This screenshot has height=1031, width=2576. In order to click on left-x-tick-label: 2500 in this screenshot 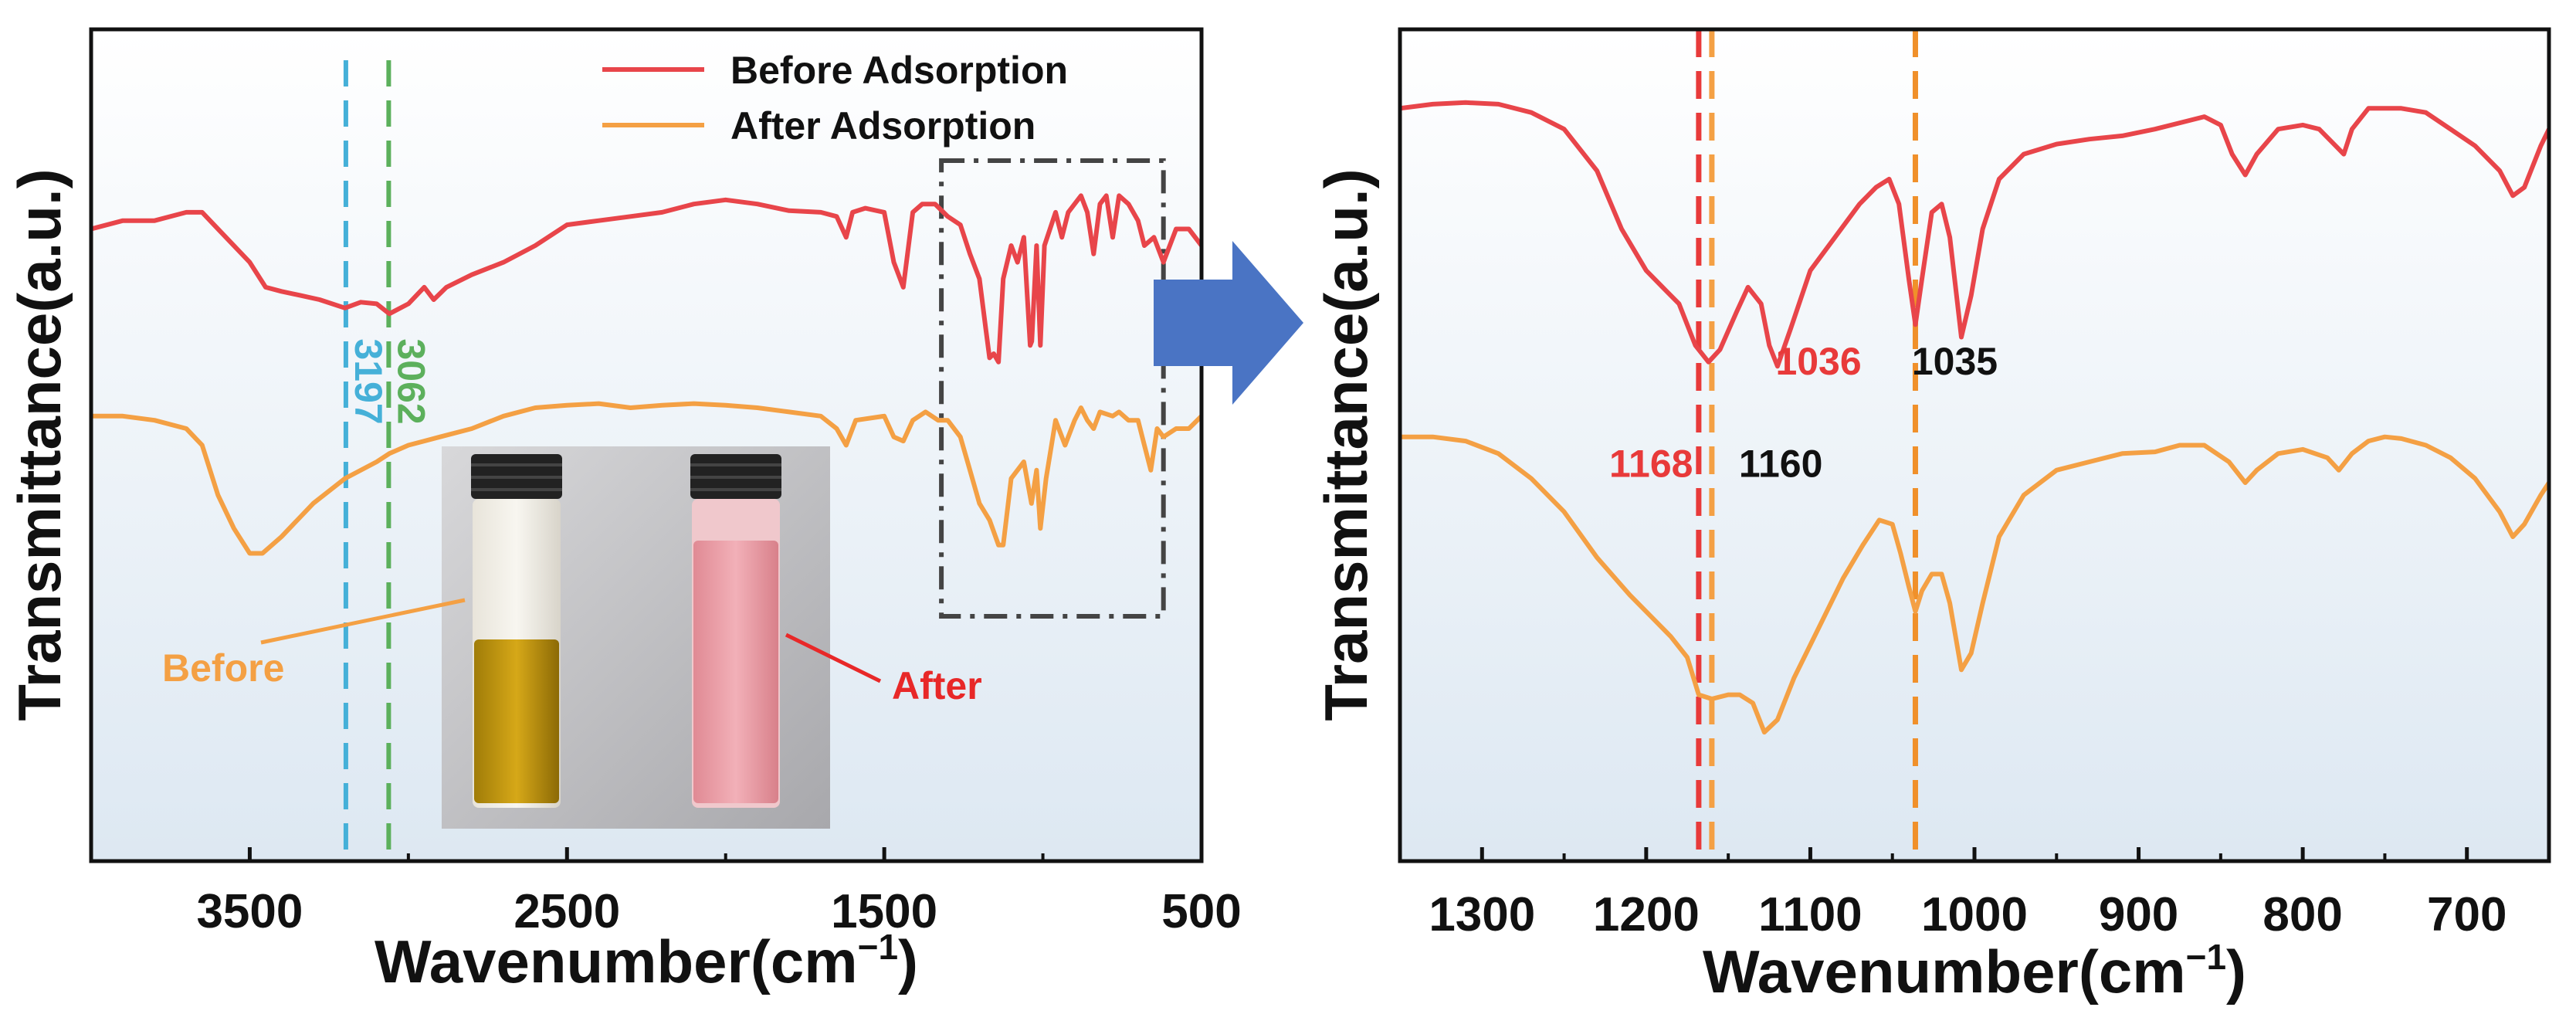, I will do `click(567, 911)`.